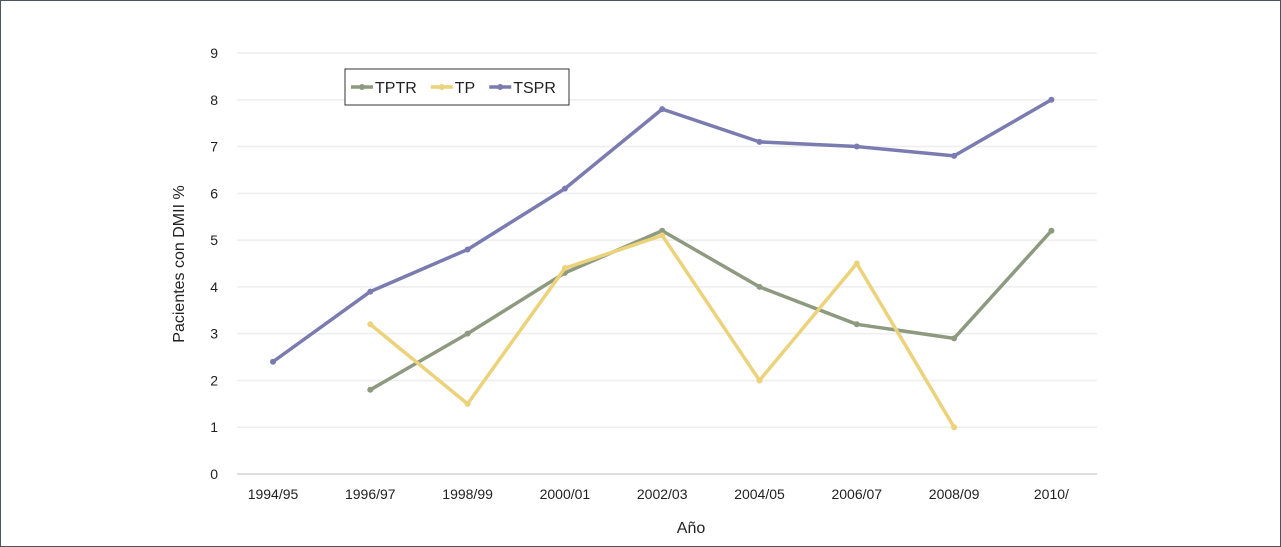 This screenshot has width=1281, height=547. What do you see at coordinates (662, 494) in the screenshot?
I see `x-tick-label: 2002/03` at bounding box center [662, 494].